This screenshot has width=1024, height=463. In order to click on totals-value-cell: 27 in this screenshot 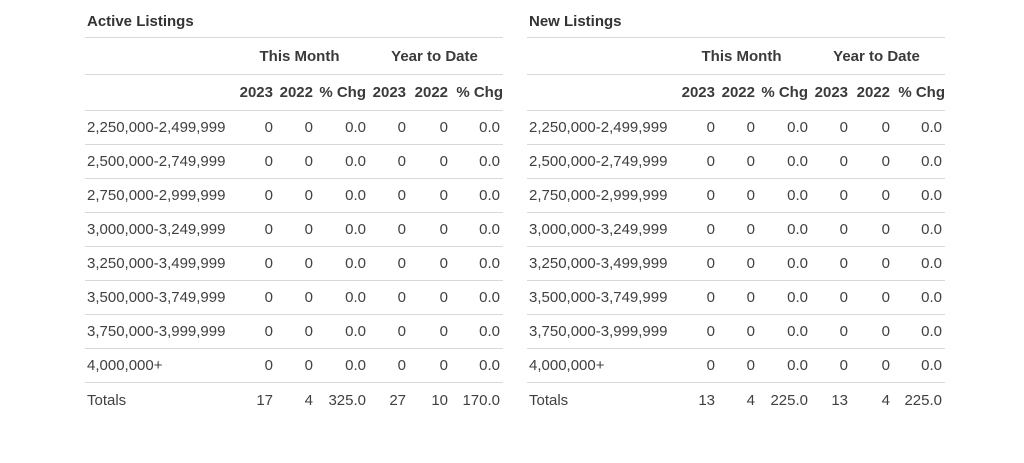, I will do `click(398, 400)`.